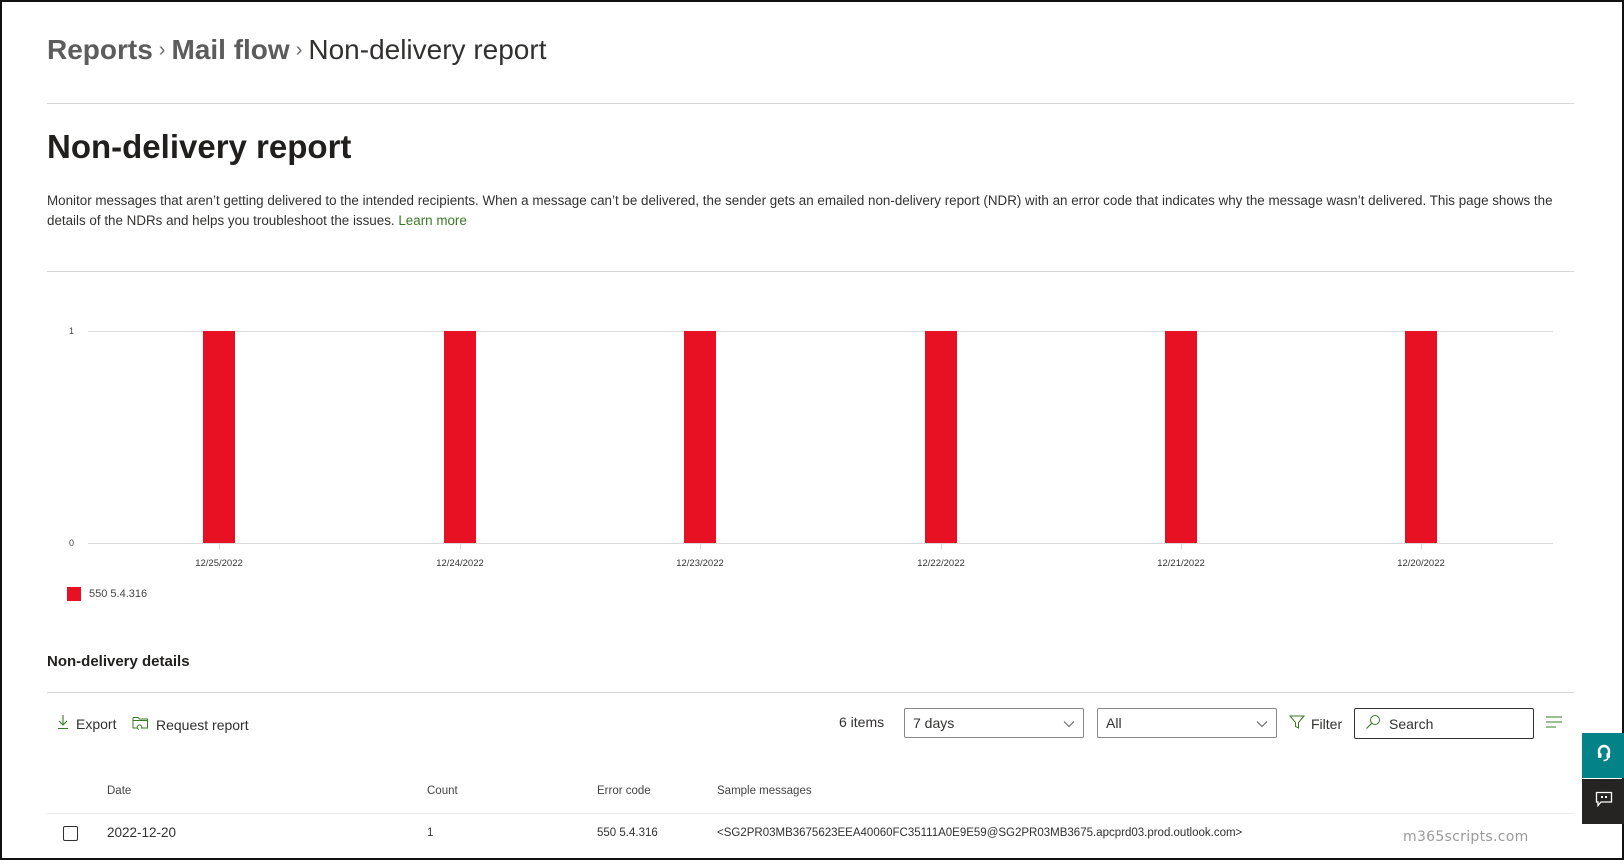 This screenshot has height=860, width=1624. What do you see at coordinates (941, 563) in the screenshot?
I see `x-label: 12/22/2022` at bounding box center [941, 563].